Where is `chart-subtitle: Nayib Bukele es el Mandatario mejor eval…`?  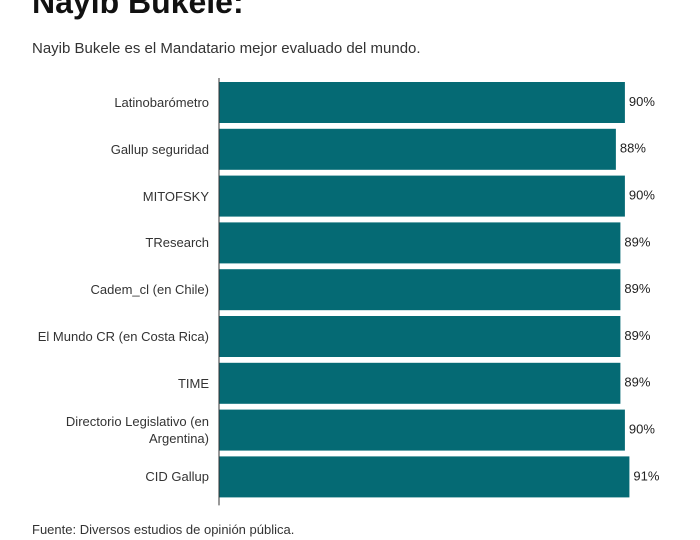
chart-subtitle: Nayib Bukele es el Mandatario mejor eval… is located at coordinates (226, 48).